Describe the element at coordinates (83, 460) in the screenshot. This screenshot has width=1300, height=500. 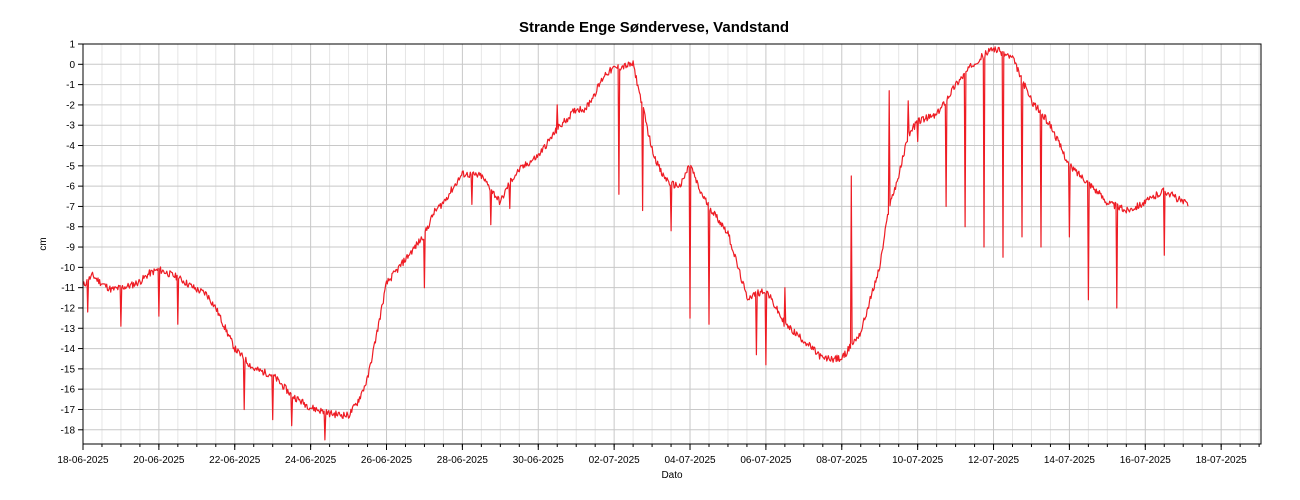
I see `x-tick-label: 18-06-2025` at that location.